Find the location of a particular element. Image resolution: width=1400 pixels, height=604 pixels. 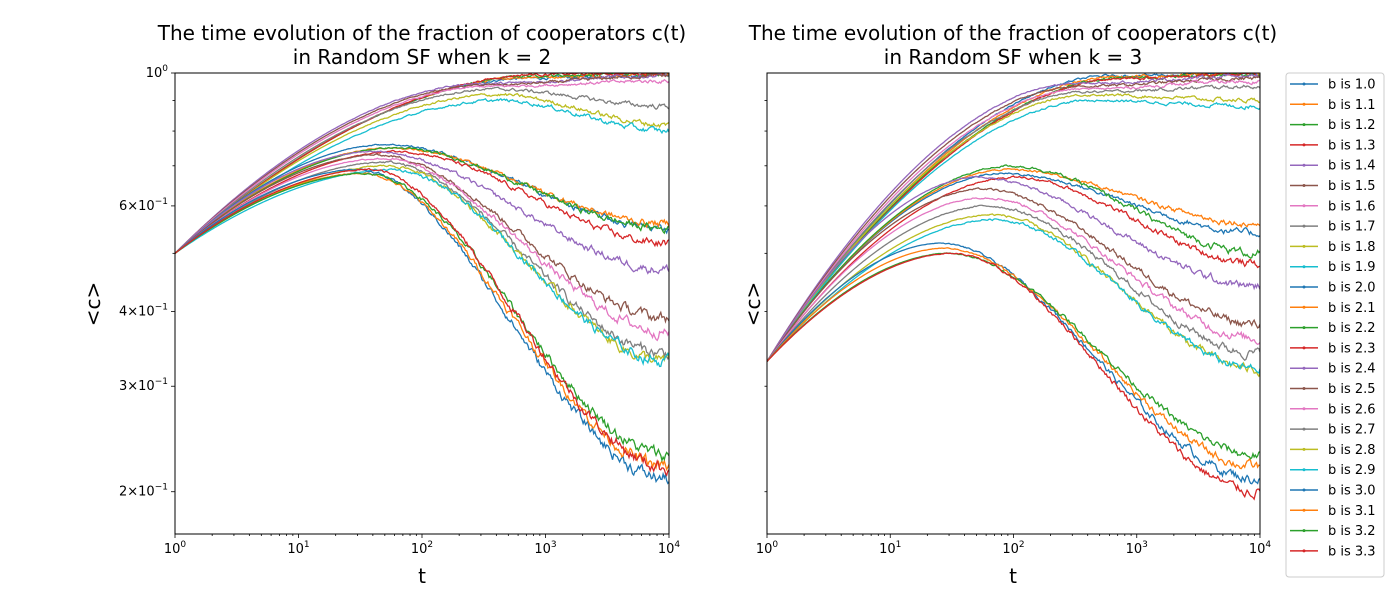

legend-entry: b is 2.8 is located at coordinates (1352, 450).